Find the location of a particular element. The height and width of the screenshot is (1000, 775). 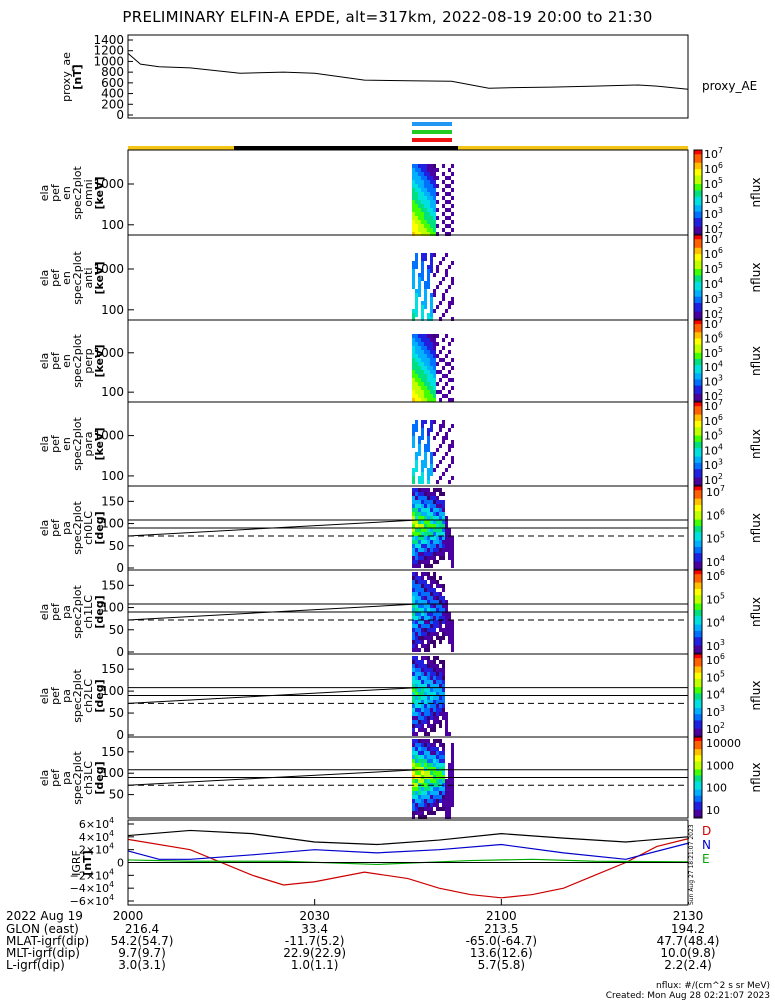

en_anti-colorbar-tick: 105 is located at coordinates (713, 268).